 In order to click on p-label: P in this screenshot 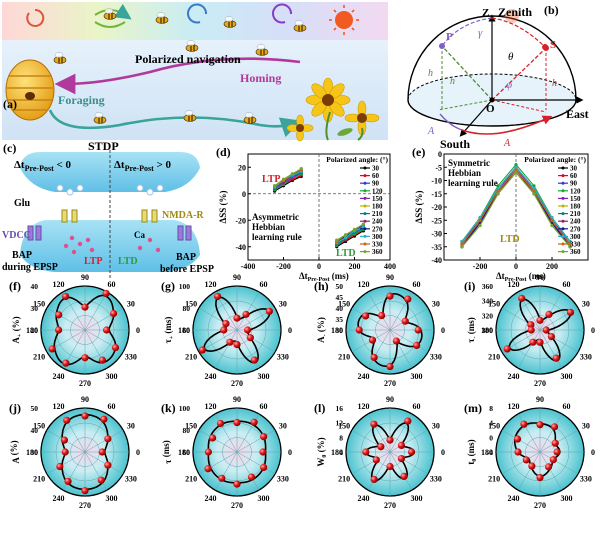, I will do `click(449, 37)`.